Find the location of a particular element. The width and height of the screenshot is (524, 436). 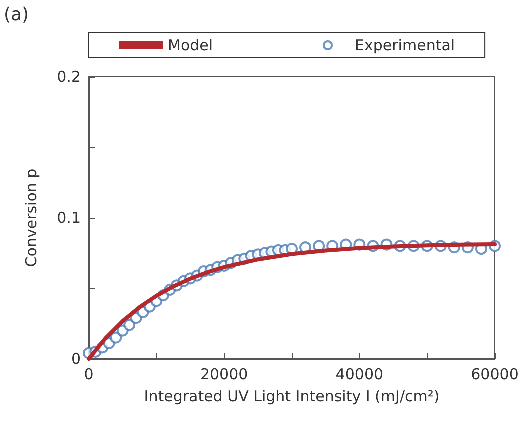

point is located at coordinates (130, 325).